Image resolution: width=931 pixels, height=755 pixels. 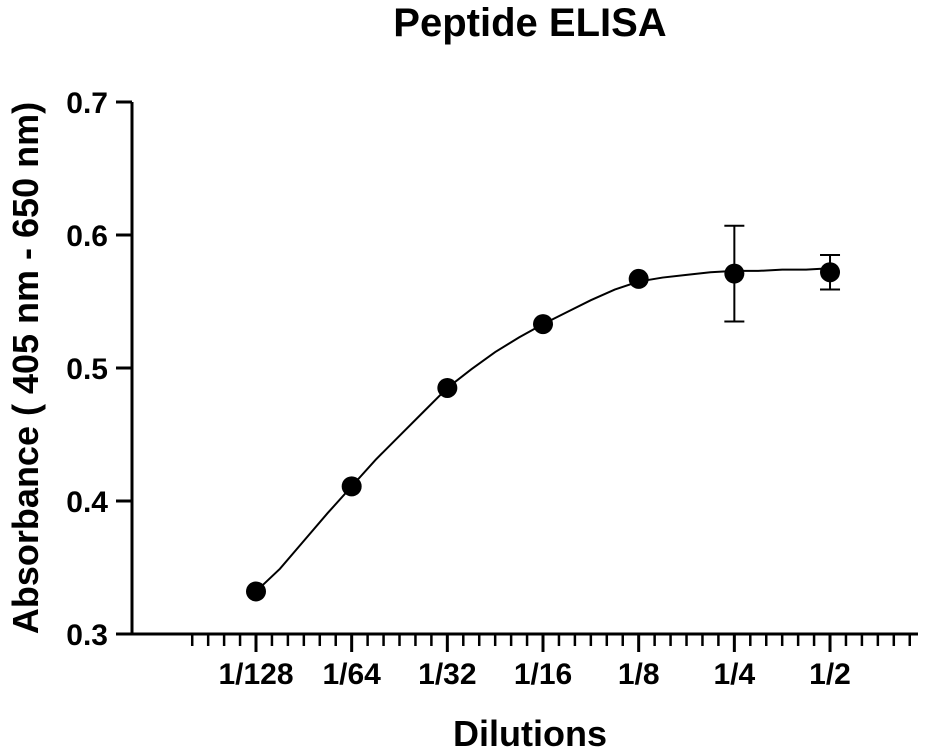 What do you see at coordinates (25, 368) in the screenshot?
I see `y-axis-label: Absorbance ( 405 nm - 650 nm)` at bounding box center [25, 368].